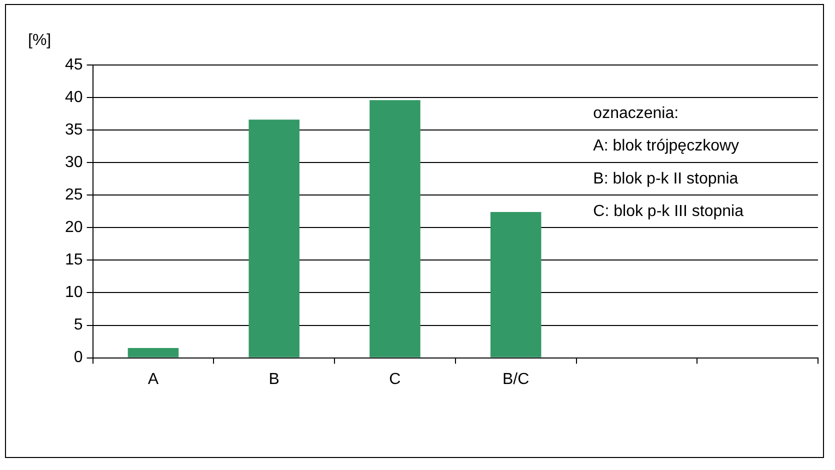  What do you see at coordinates (274, 379) in the screenshot?
I see `x-tick-label: B` at bounding box center [274, 379].